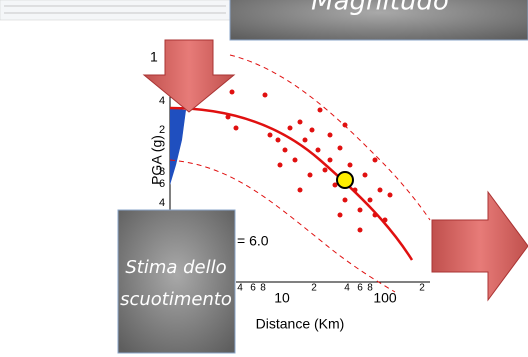 This screenshot has width=528, height=357. I want to click on callout-text: Stima dello scuotimento, so click(176, 283).